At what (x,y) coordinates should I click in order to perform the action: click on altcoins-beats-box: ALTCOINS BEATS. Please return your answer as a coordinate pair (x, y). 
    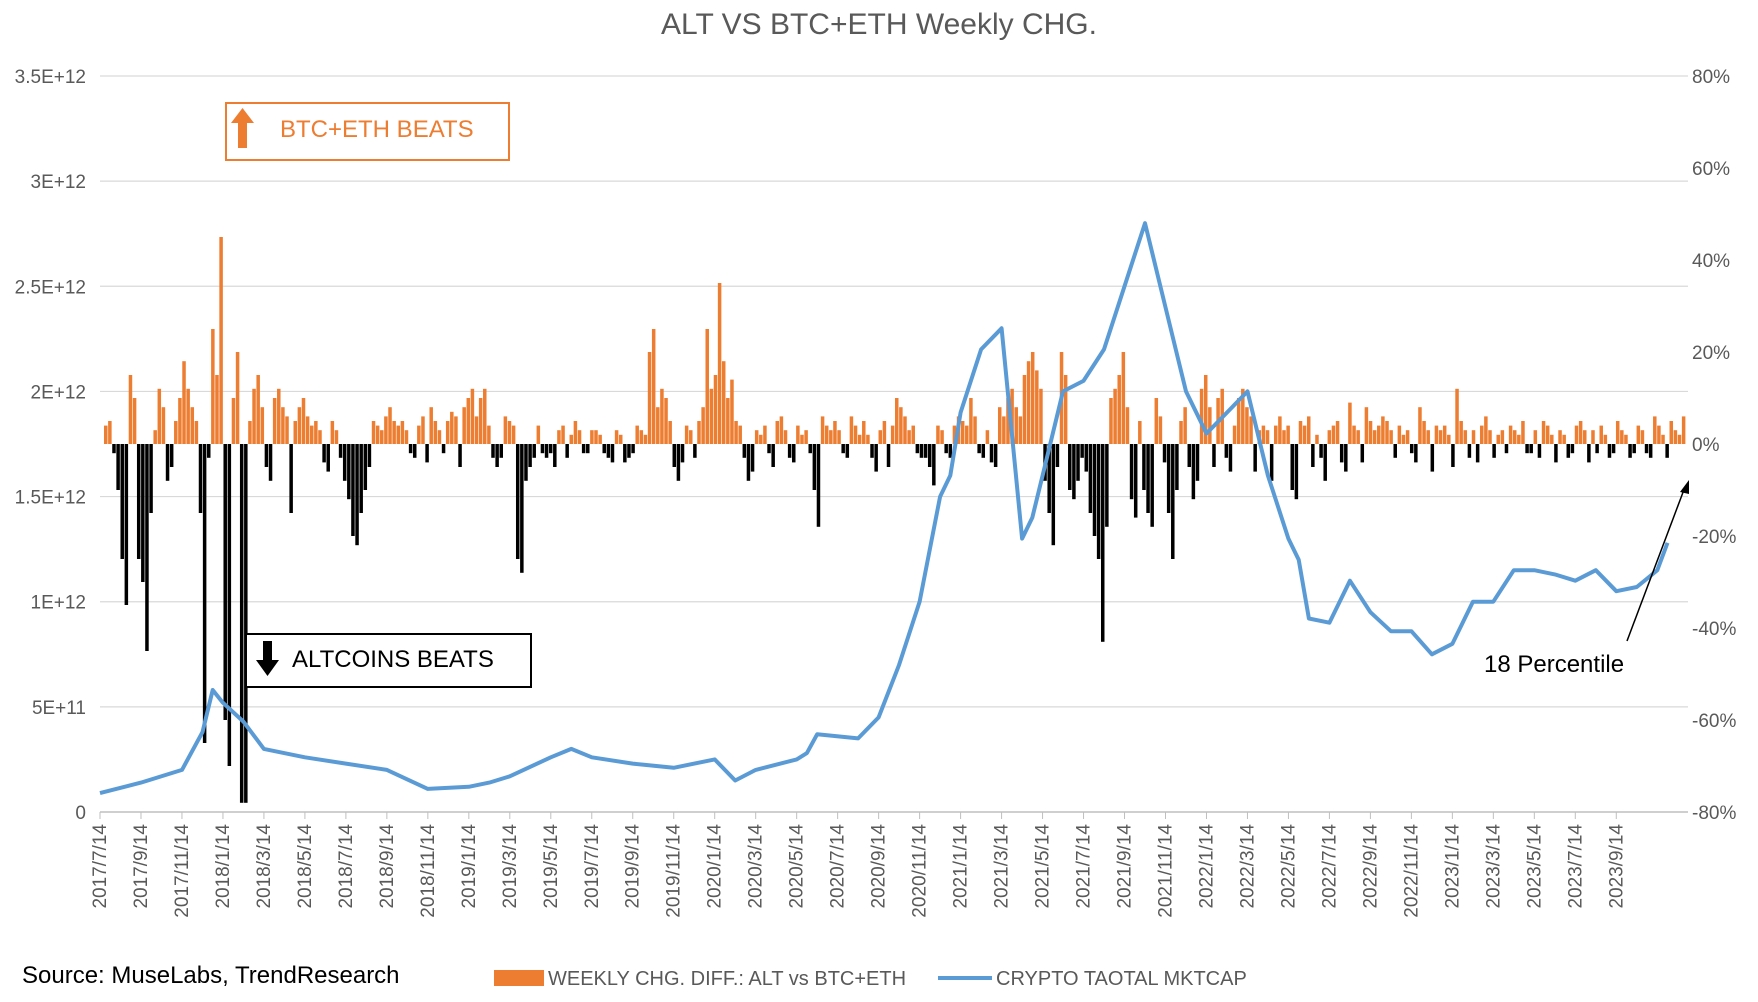
    Looking at the image, I should click on (388, 660).